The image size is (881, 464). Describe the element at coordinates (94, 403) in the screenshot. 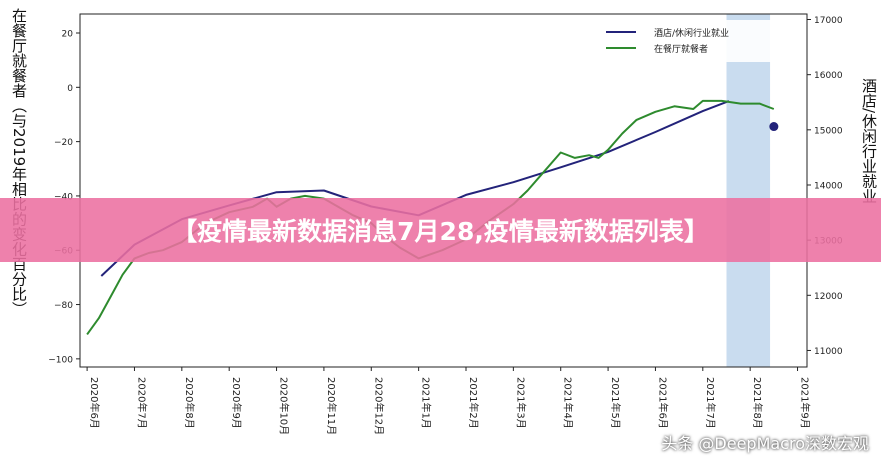

I see `x-tick-label-0: 2020年6月` at that location.